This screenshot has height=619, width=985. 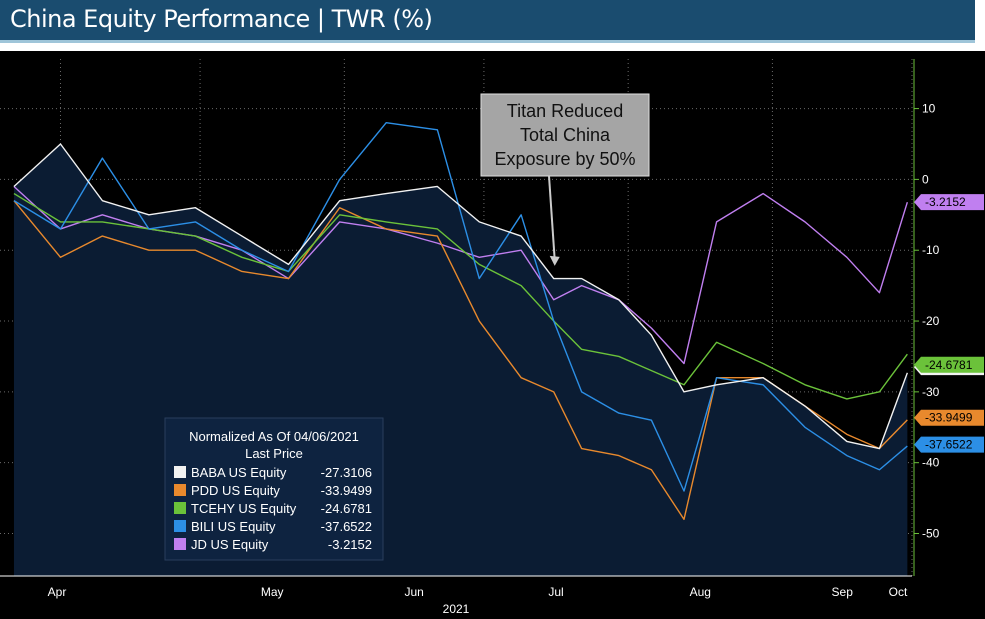 What do you see at coordinates (949, 323) in the screenshot?
I see `last-price-labels: -27.3106-33.9499-24.6781-37.6522-3.2152` at bounding box center [949, 323].